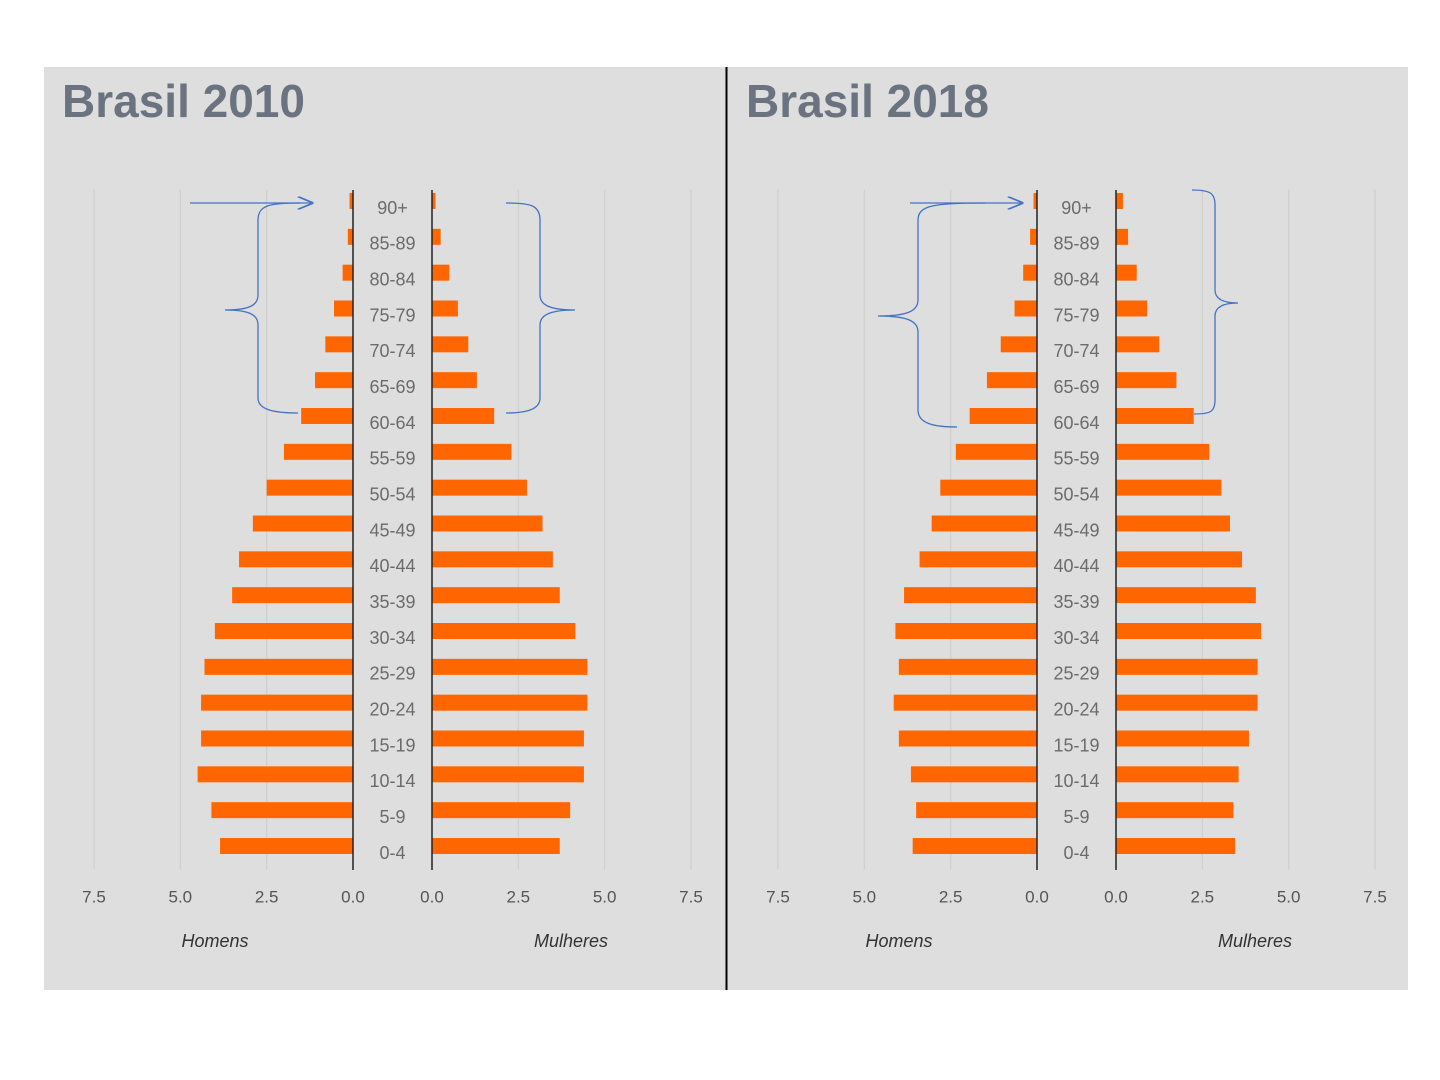  What do you see at coordinates (1076, 279) in the screenshot?
I see `category-label: 80-84` at bounding box center [1076, 279].